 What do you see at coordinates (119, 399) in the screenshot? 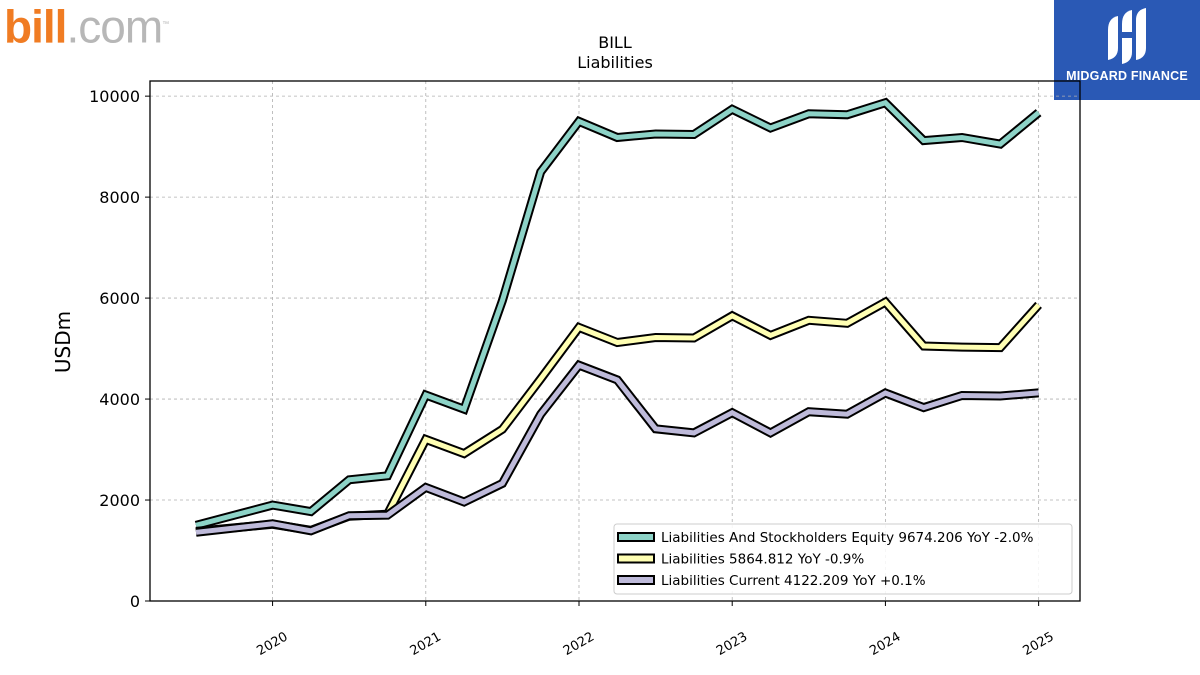
I see `y-tick-label: 4000` at bounding box center [119, 399].